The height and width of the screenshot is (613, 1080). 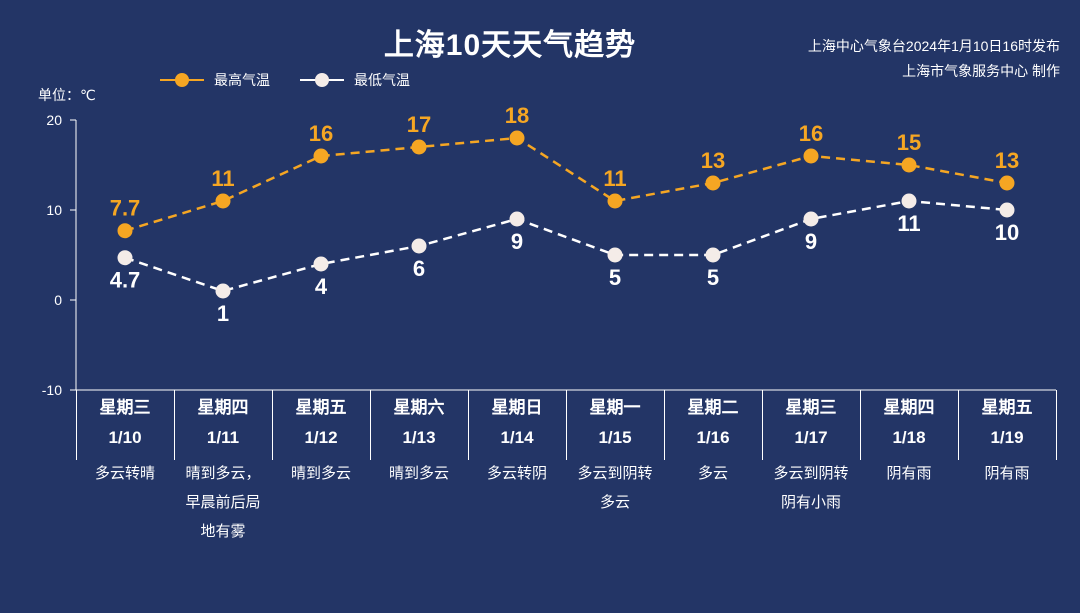 I want to click on day-column: 星期五 1/12 晴到多云, so click(x=321, y=442).